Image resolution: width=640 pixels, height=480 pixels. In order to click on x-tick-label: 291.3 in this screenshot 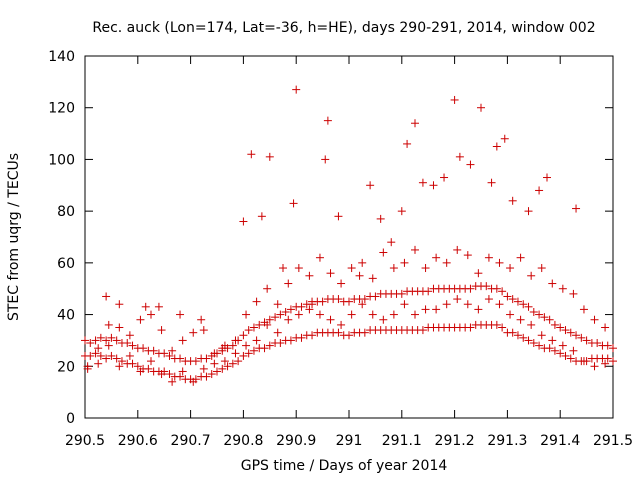, I will do `click(507, 441)`.